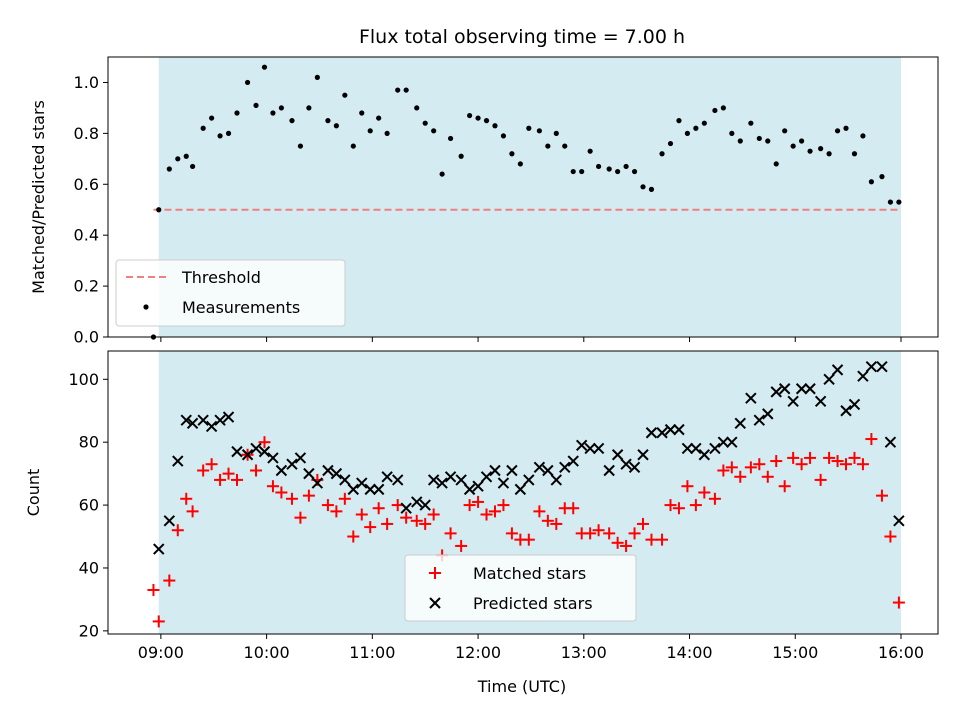  Describe the element at coordinates (241, 307) in the screenshot. I see `legend-measurements-label: Measurements` at that location.